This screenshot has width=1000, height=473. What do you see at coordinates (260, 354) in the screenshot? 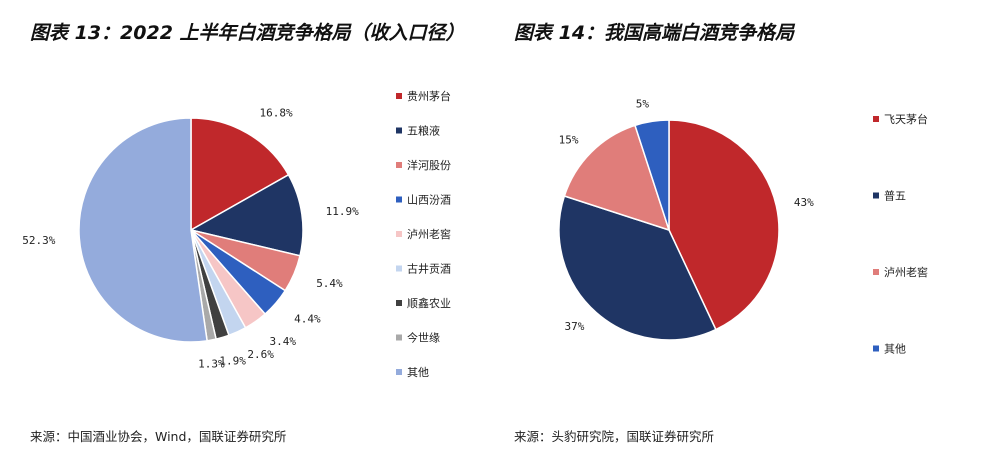
I see `pie-value-label: 2.6%` at bounding box center [260, 354].